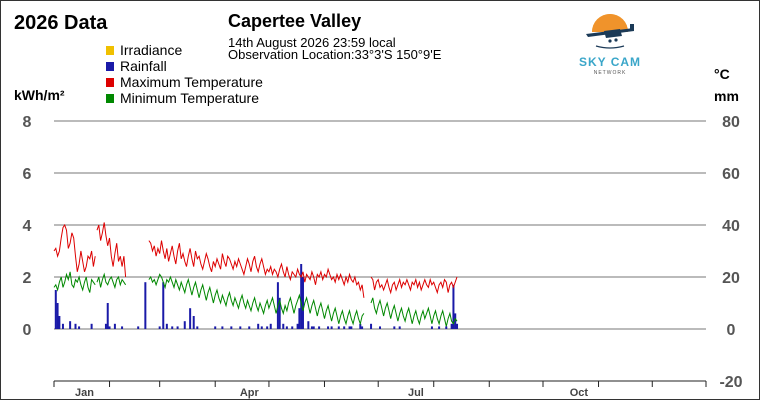 Image resolution: width=760 pixels, height=400 pixels. I want to click on observation-location: Observation Location:33°3'S 150°9'E, so click(335, 54).